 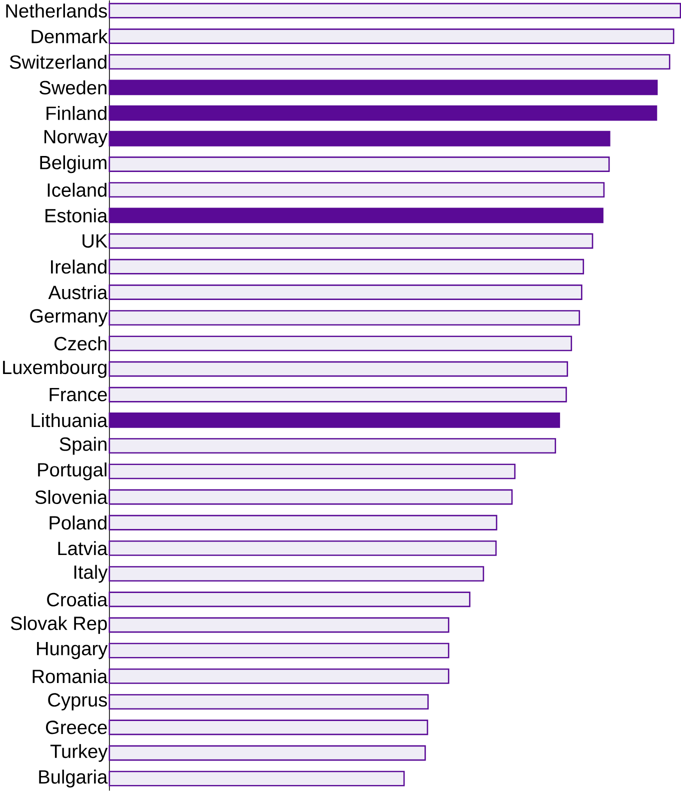 I want to click on y-tick-label: Croatia, so click(x=77, y=599).